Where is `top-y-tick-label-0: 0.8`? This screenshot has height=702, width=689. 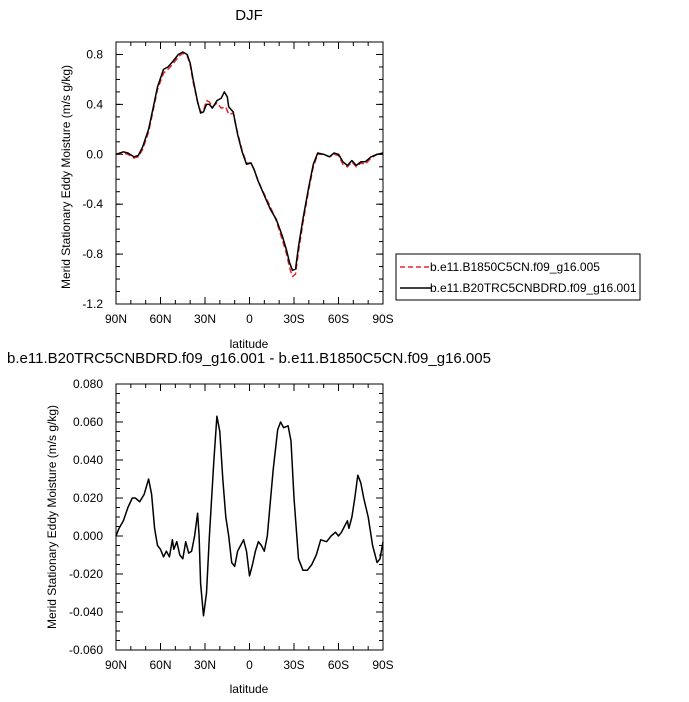 top-y-tick-label-0: 0.8 is located at coordinates (94, 54).